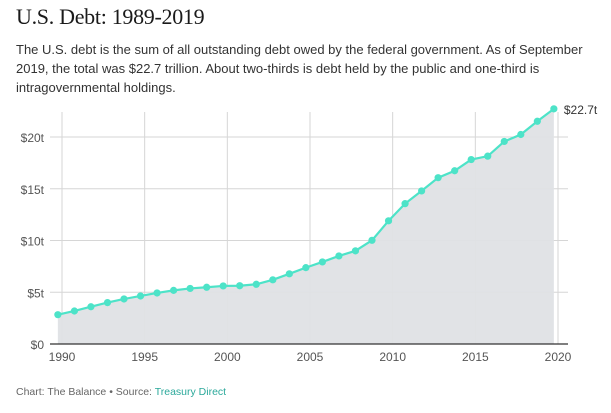 Image resolution: width=611 pixels, height=413 pixels. I want to click on data-point-1991, so click(91, 307).